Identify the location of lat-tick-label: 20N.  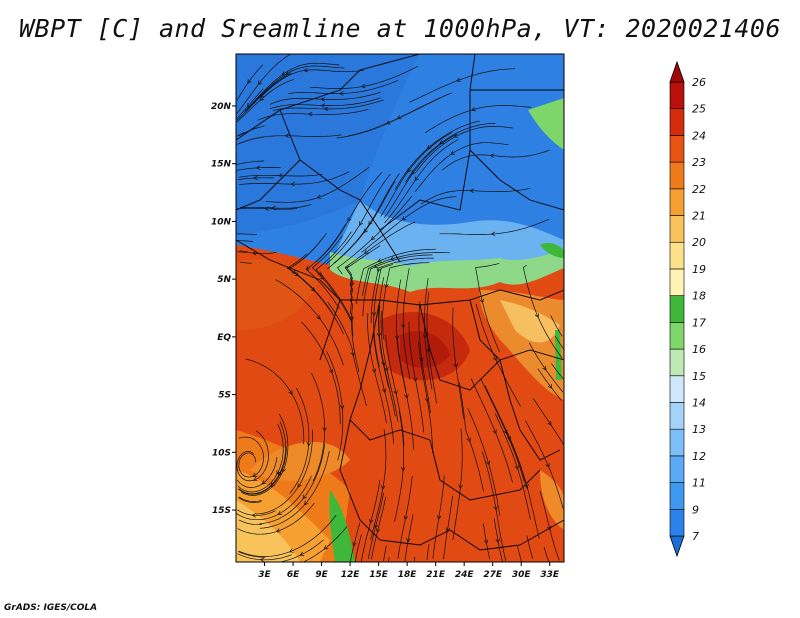
(221, 107).